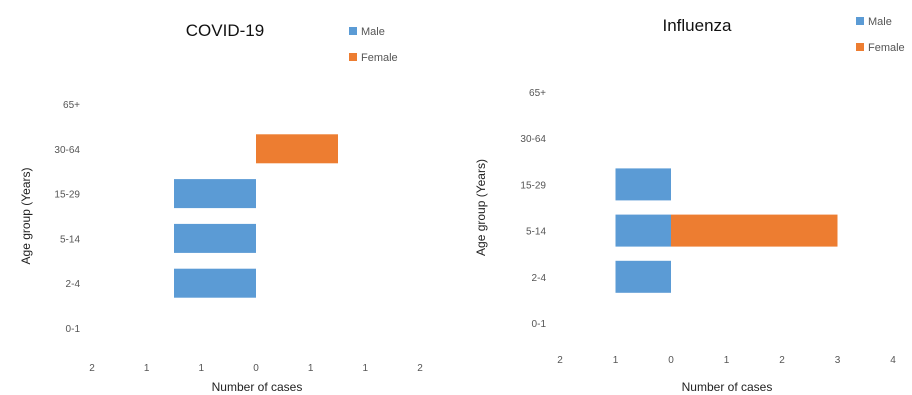 This screenshot has width=912, height=395. Describe the element at coordinates (893, 360) in the screenshot. I see `x-tick-label: 4` at that location.